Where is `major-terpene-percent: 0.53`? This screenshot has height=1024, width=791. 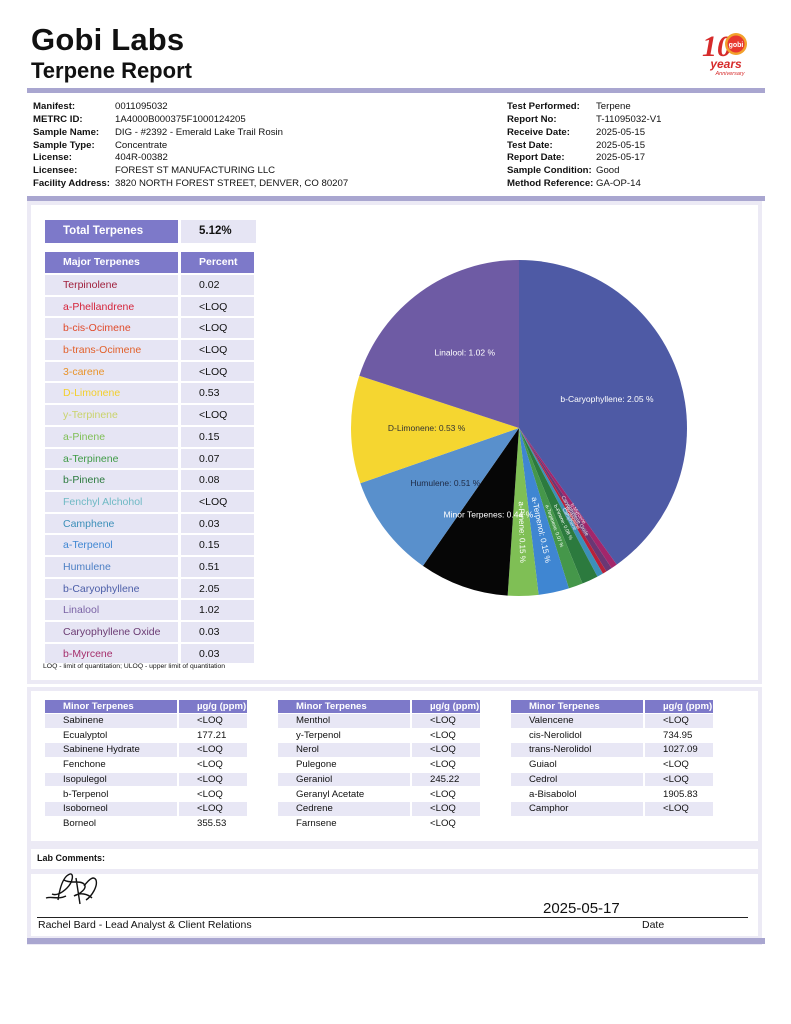
major-terpene-percent: 0.53 is located at coordinates (217, 393).